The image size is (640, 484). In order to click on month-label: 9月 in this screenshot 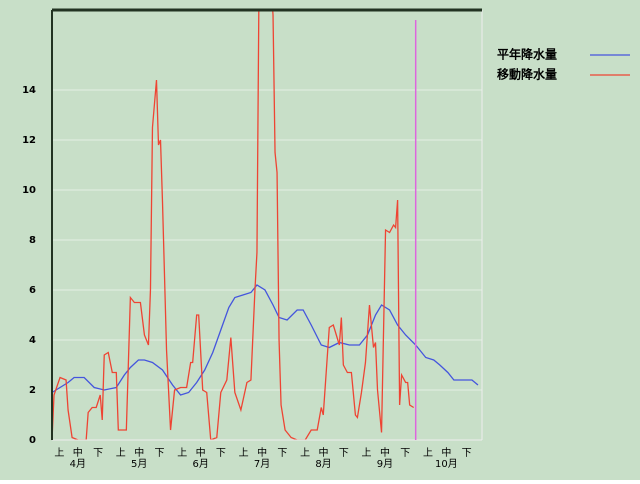, I will do `click(385, 464)`.